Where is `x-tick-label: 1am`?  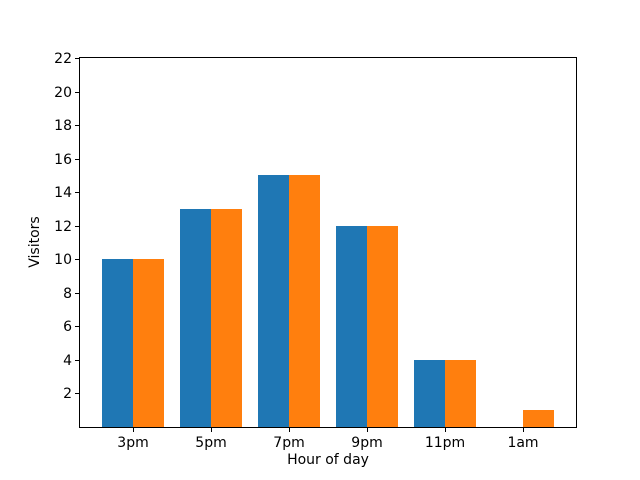 x-tick-label: 1am is located at coordinates (523, 443).